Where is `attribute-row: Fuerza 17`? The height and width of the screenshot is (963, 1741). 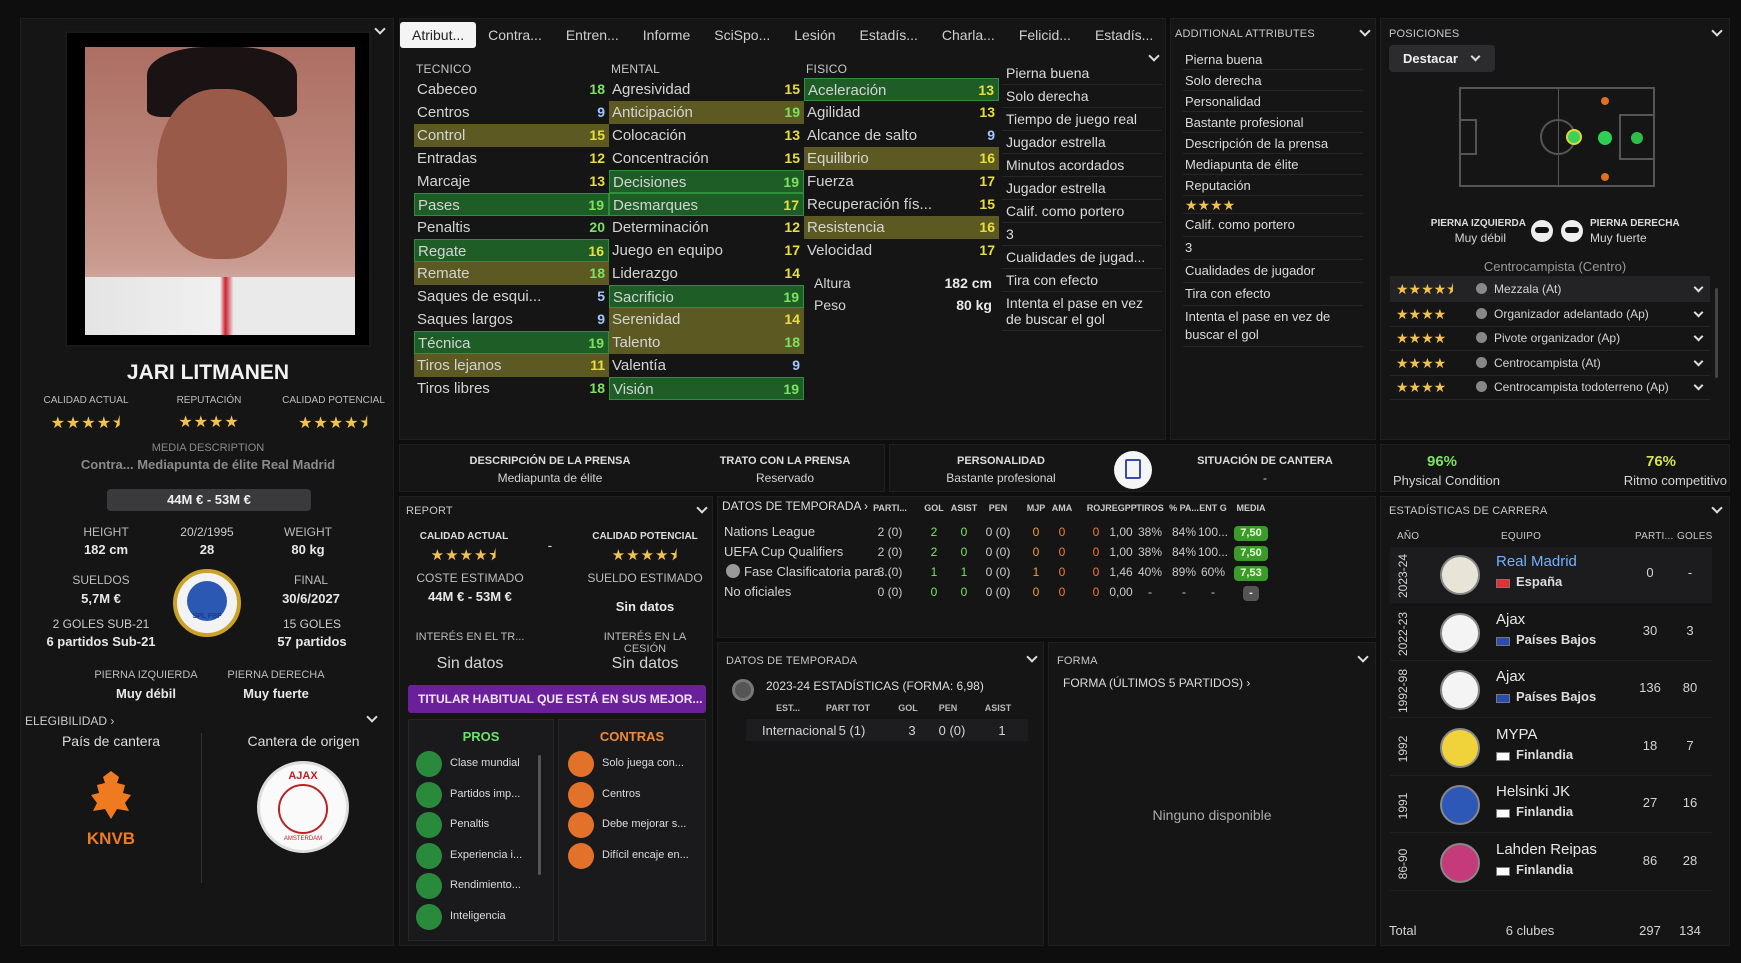 attribute-row: Fuerza 17 is located at coordinates (901, 181).